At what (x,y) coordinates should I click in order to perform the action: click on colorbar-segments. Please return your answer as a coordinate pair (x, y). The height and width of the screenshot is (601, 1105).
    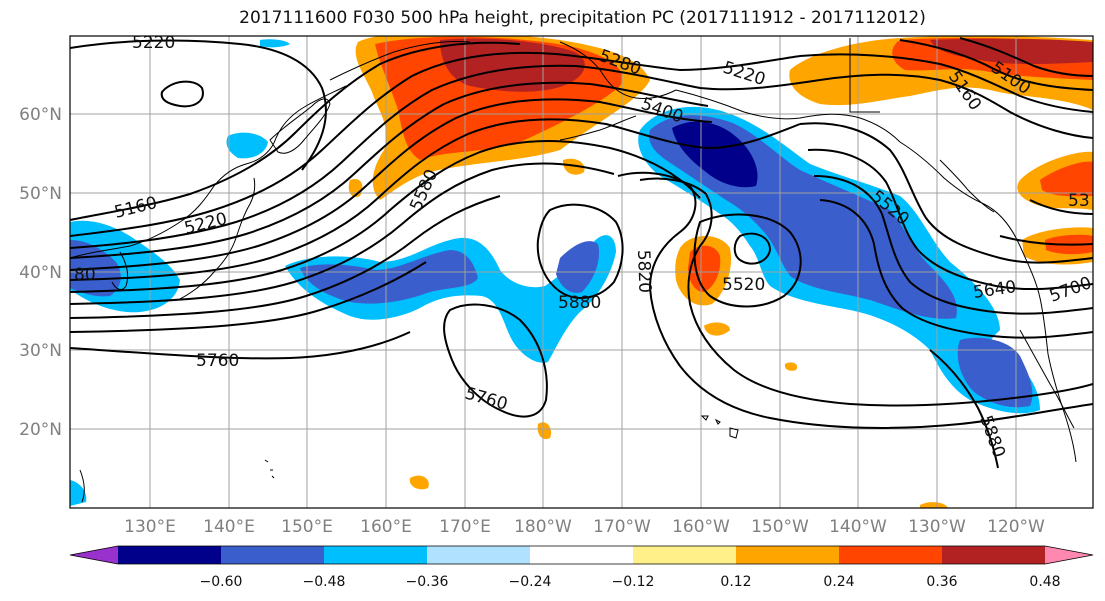
    Looking at the image, I should click on (581, 555).